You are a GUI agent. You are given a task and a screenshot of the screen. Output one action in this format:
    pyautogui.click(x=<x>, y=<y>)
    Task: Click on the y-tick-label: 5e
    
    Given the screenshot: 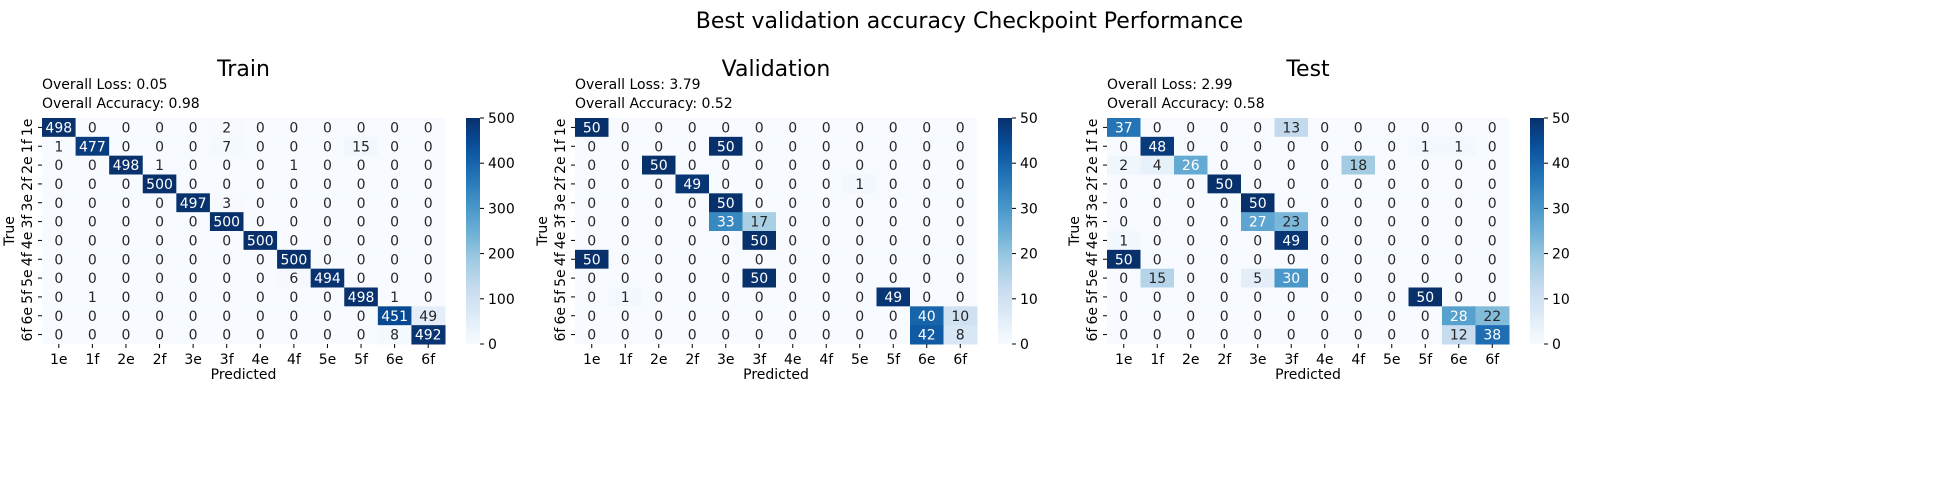 What is the action you would take?
    pyautogui.click(x=28, y=278)
    